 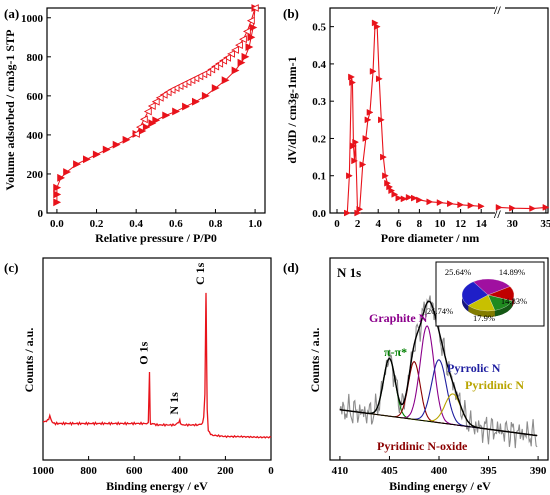 What do you see at coordinates (157, 486) in the screenshot?
I see `panel-c-x-label: Binding energy / eV` at bounding box center [157, 486].